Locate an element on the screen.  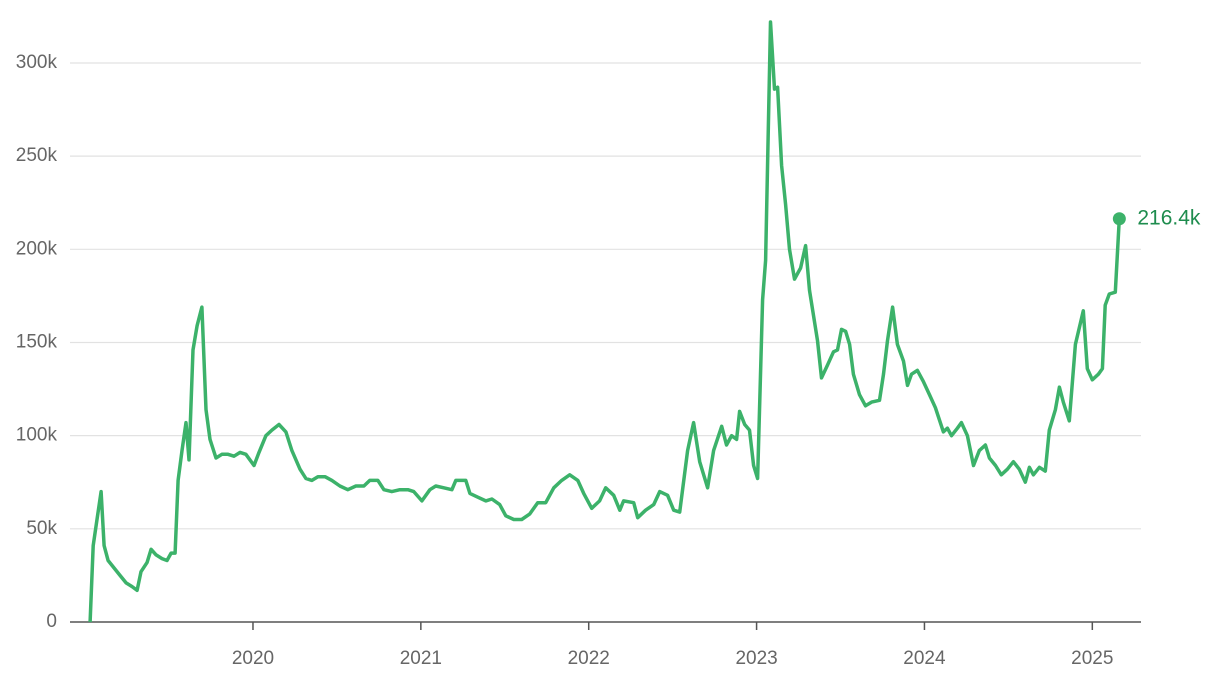
y-tick-label: 200k is located at coordinates (37, 248).